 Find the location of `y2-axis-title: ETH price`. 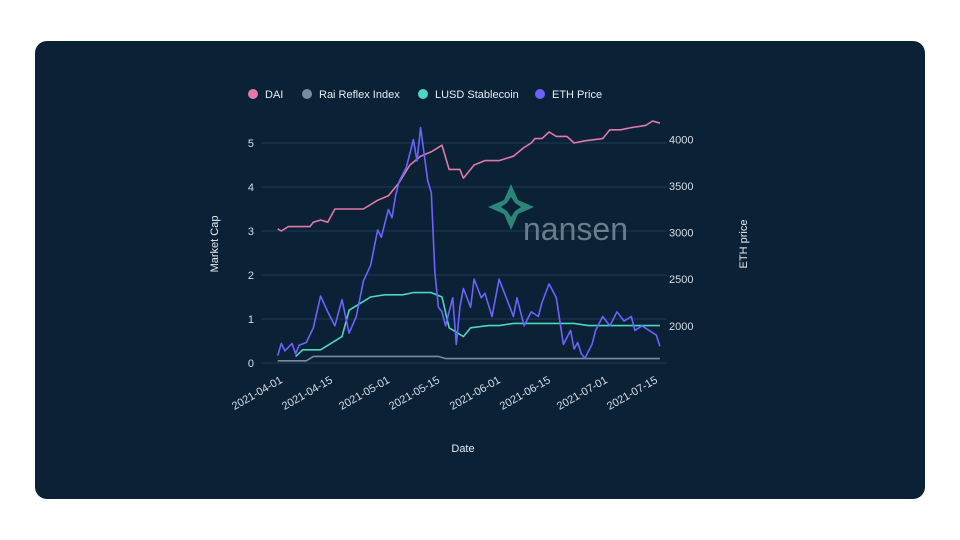

y2-axis-title: ETH price is located at coordinates (744, 244).